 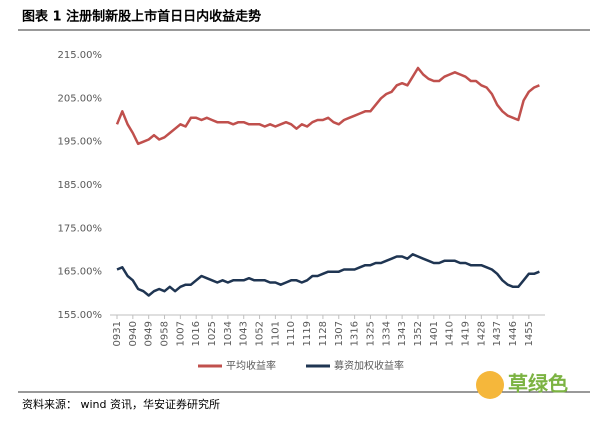 What do you see at coordinates (80, 98) in the screenshot?
I see `y-tick-label: 205.00%` at bounding box center [80, 98].